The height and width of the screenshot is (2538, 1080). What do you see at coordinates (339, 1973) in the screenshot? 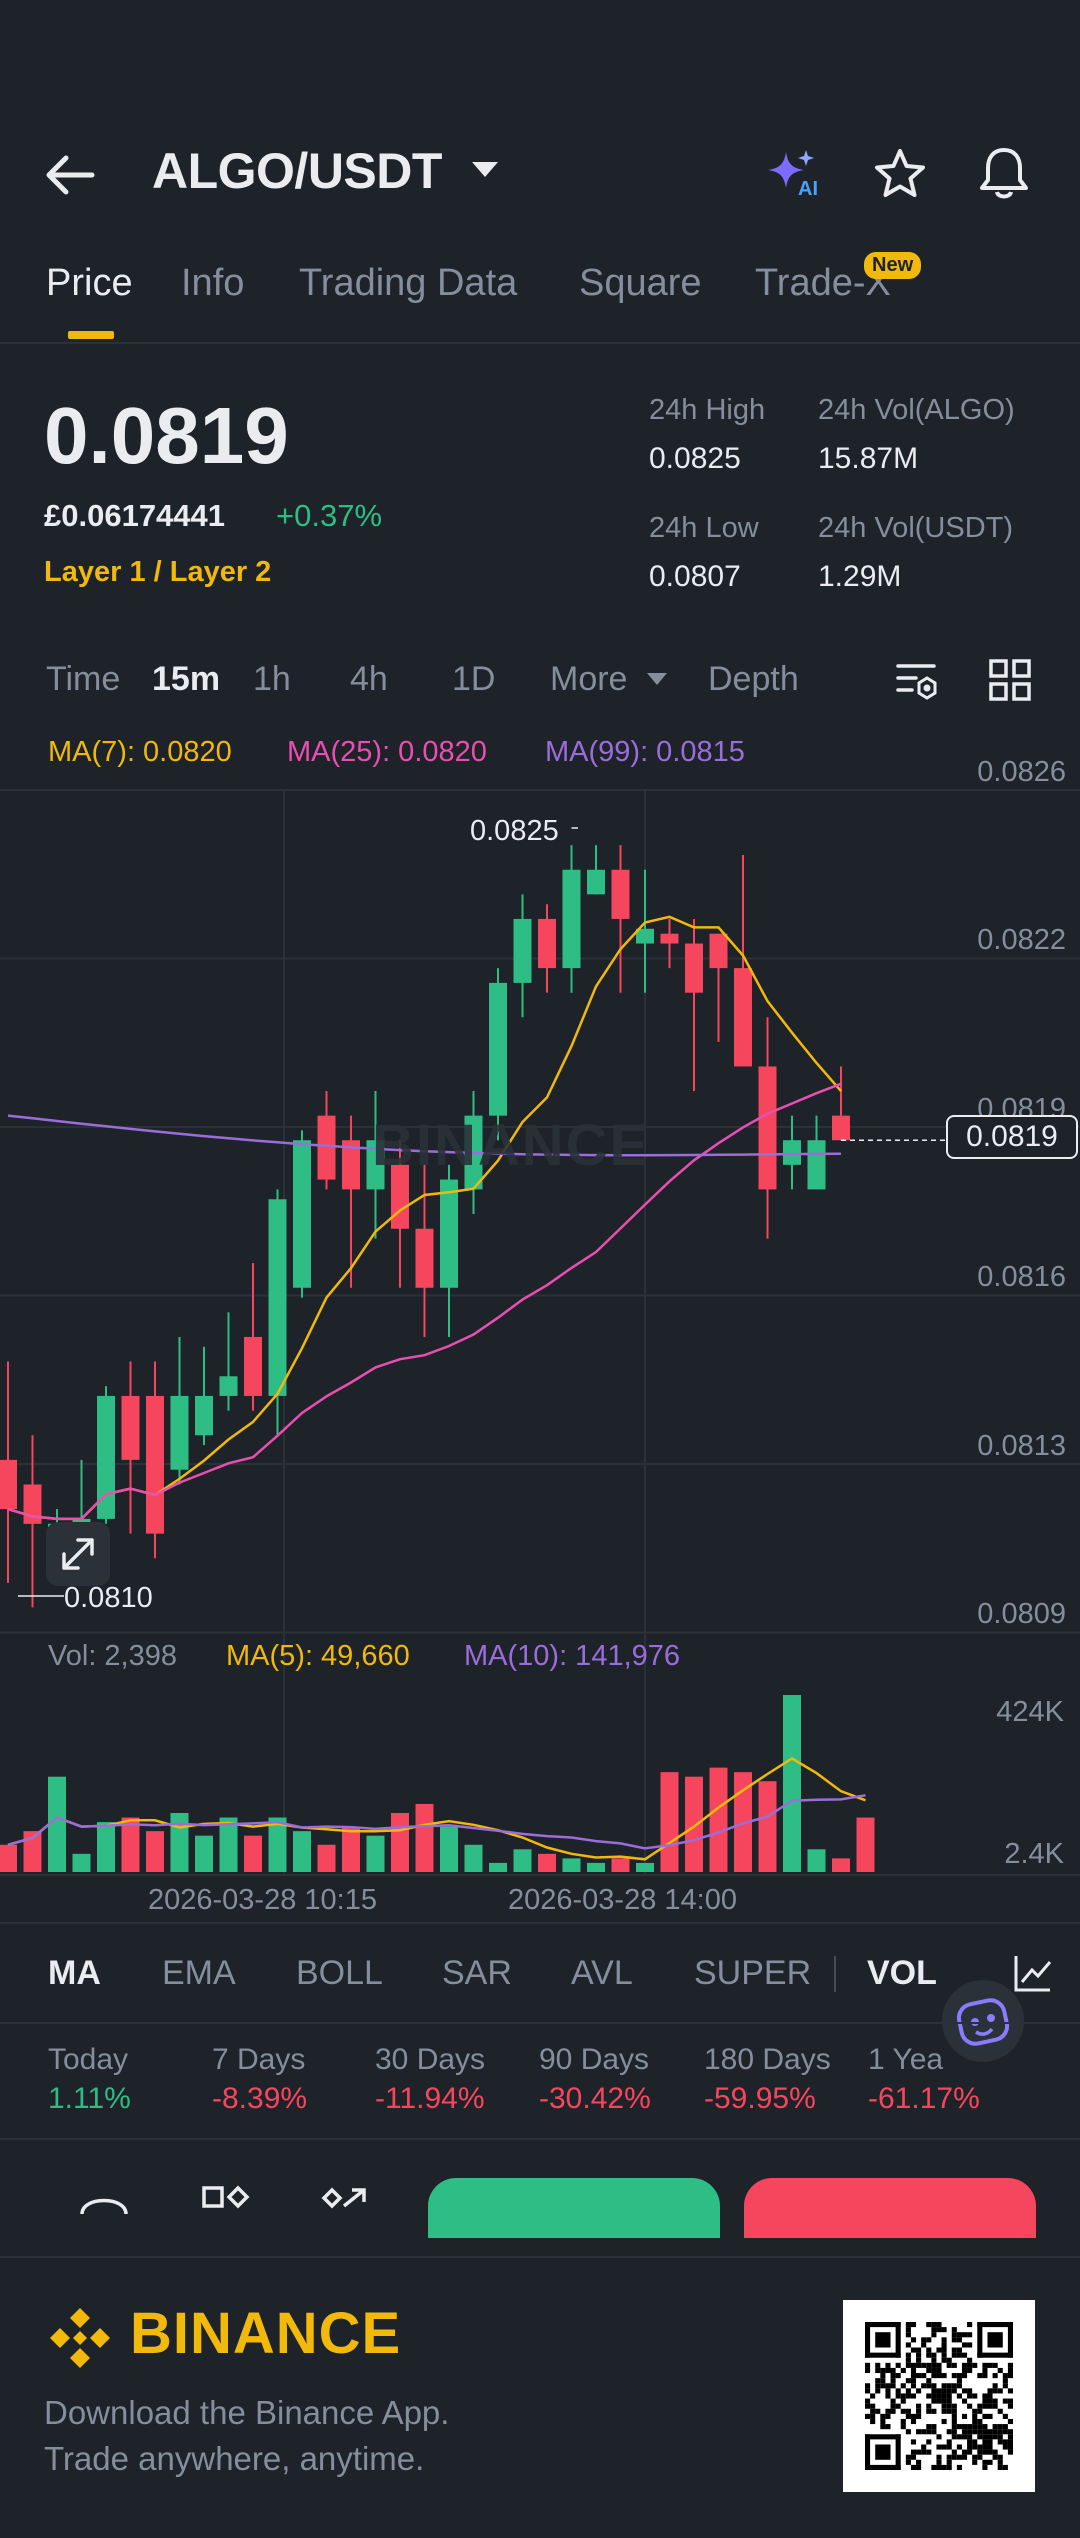
I see `indicator-boll: BOLL` at bounding box center [339, 1973].